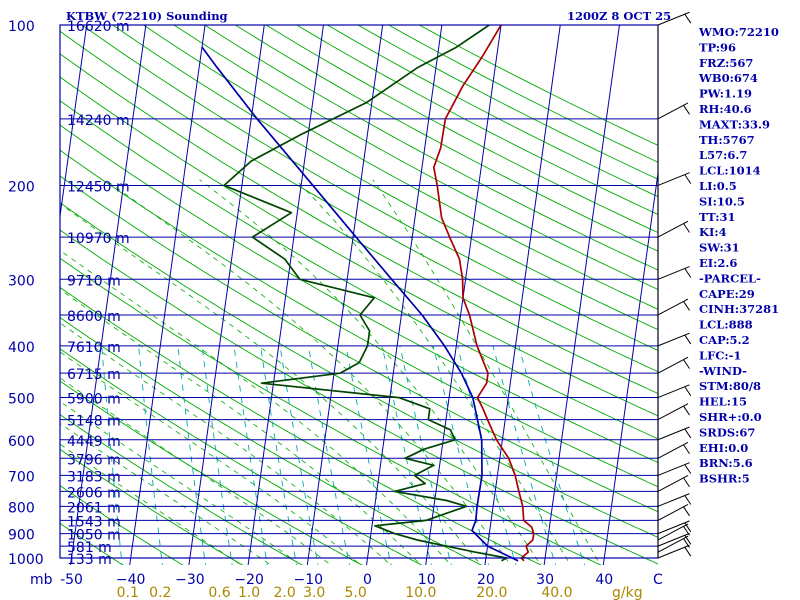  Describe the element at coordinates (89, 548) in the screenshot. I see `height-label: 581 m` at that location.